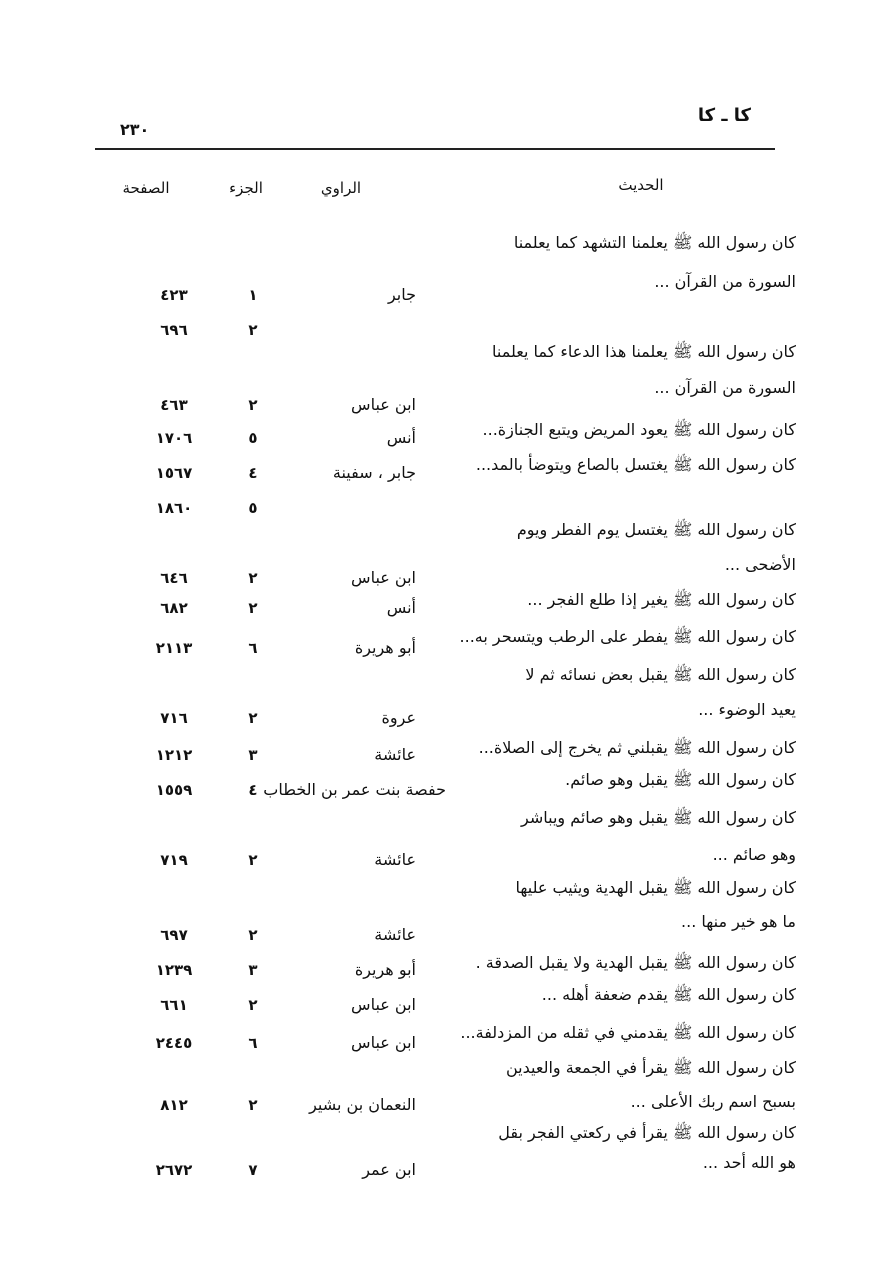 Image resolution: width=891 pixels, height=1285 pixels. What do you see at coordinates (174, 473) in the screenshot?
I see `page-reference: ١٥٦٧` at bounding box center [174, 473].